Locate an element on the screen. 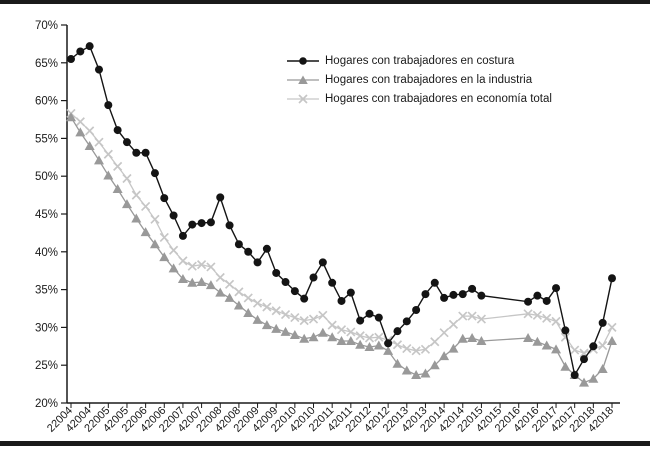 This screenshot has width=650, height=457. legend-label-costura: Hogares con trabajadores en costura is located at coordinates (420, 60).